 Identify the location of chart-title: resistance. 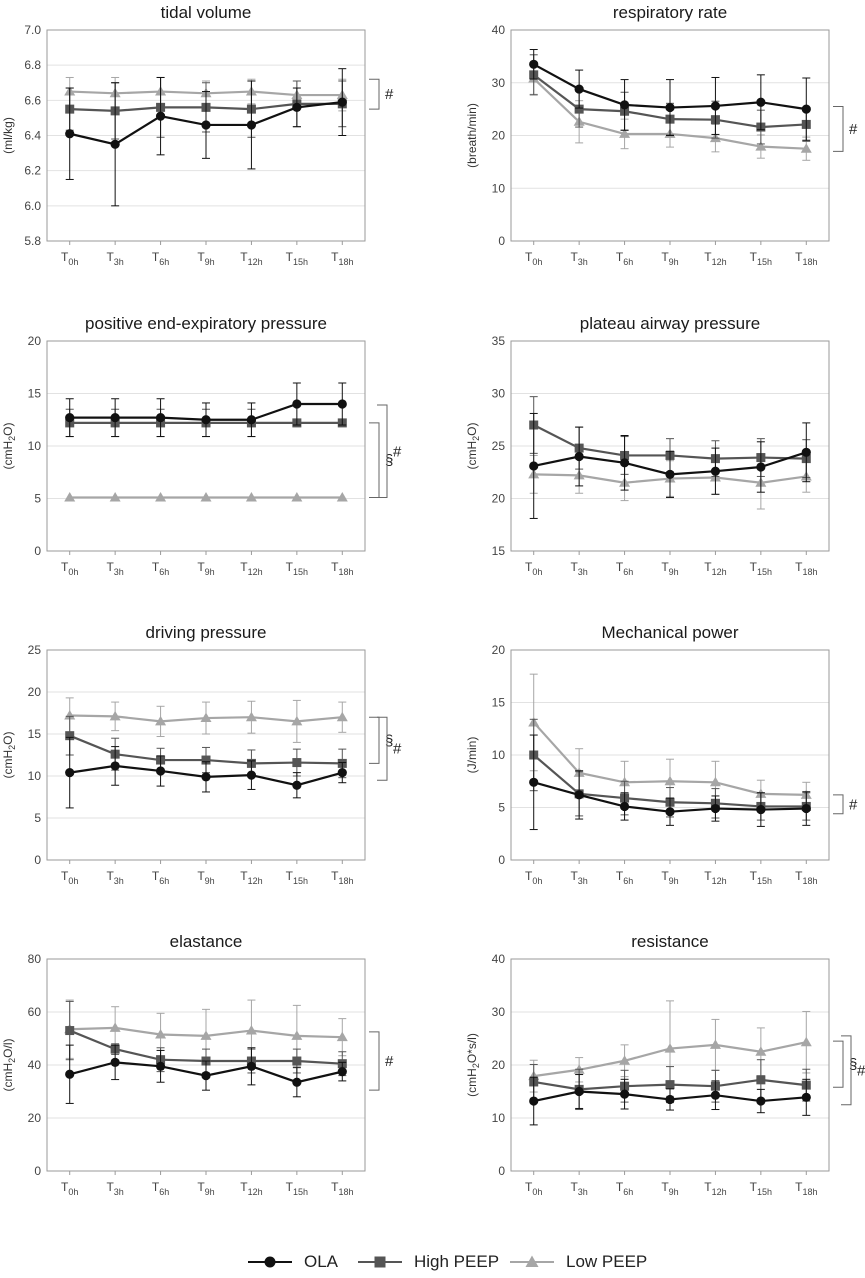
(669, 941).